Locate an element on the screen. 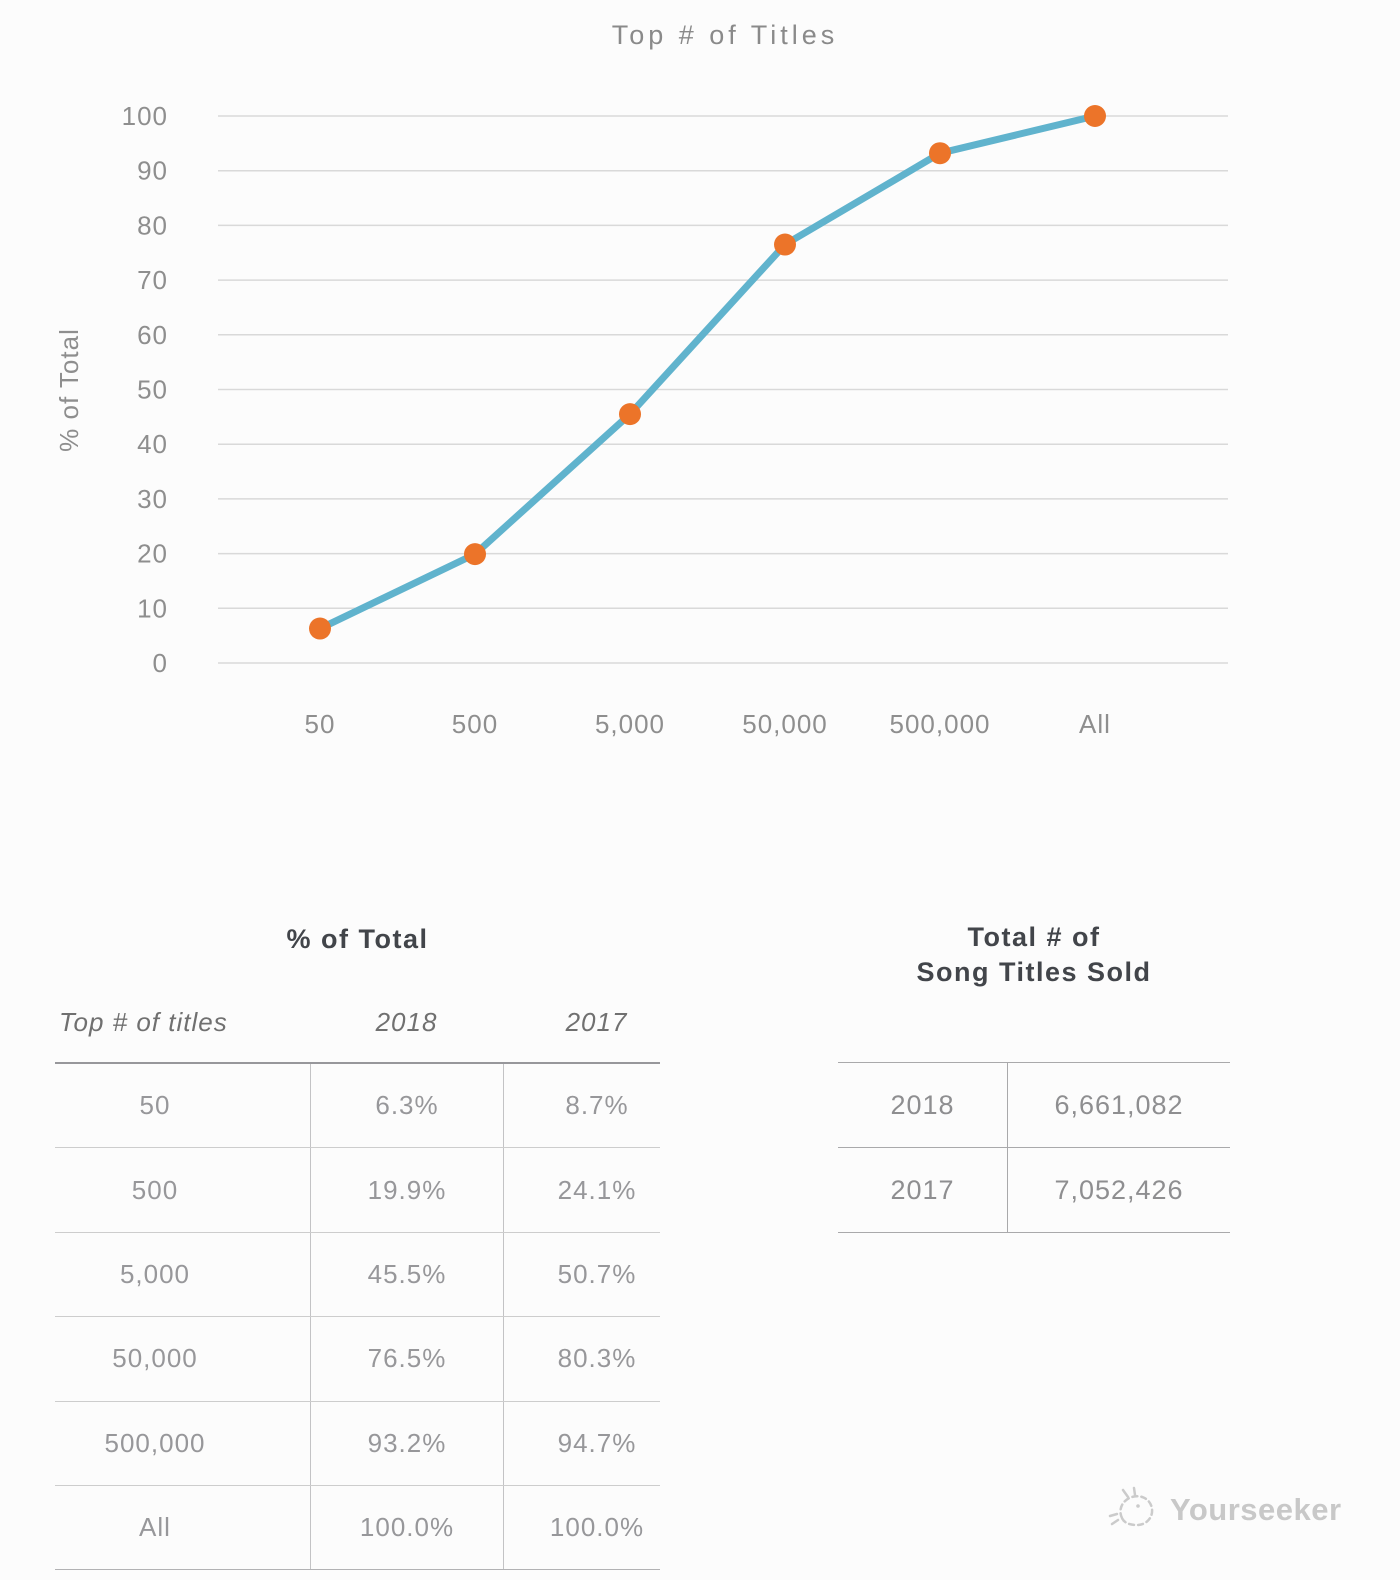  x-tick-label: 500,000 is located at coordinates (940, 724).